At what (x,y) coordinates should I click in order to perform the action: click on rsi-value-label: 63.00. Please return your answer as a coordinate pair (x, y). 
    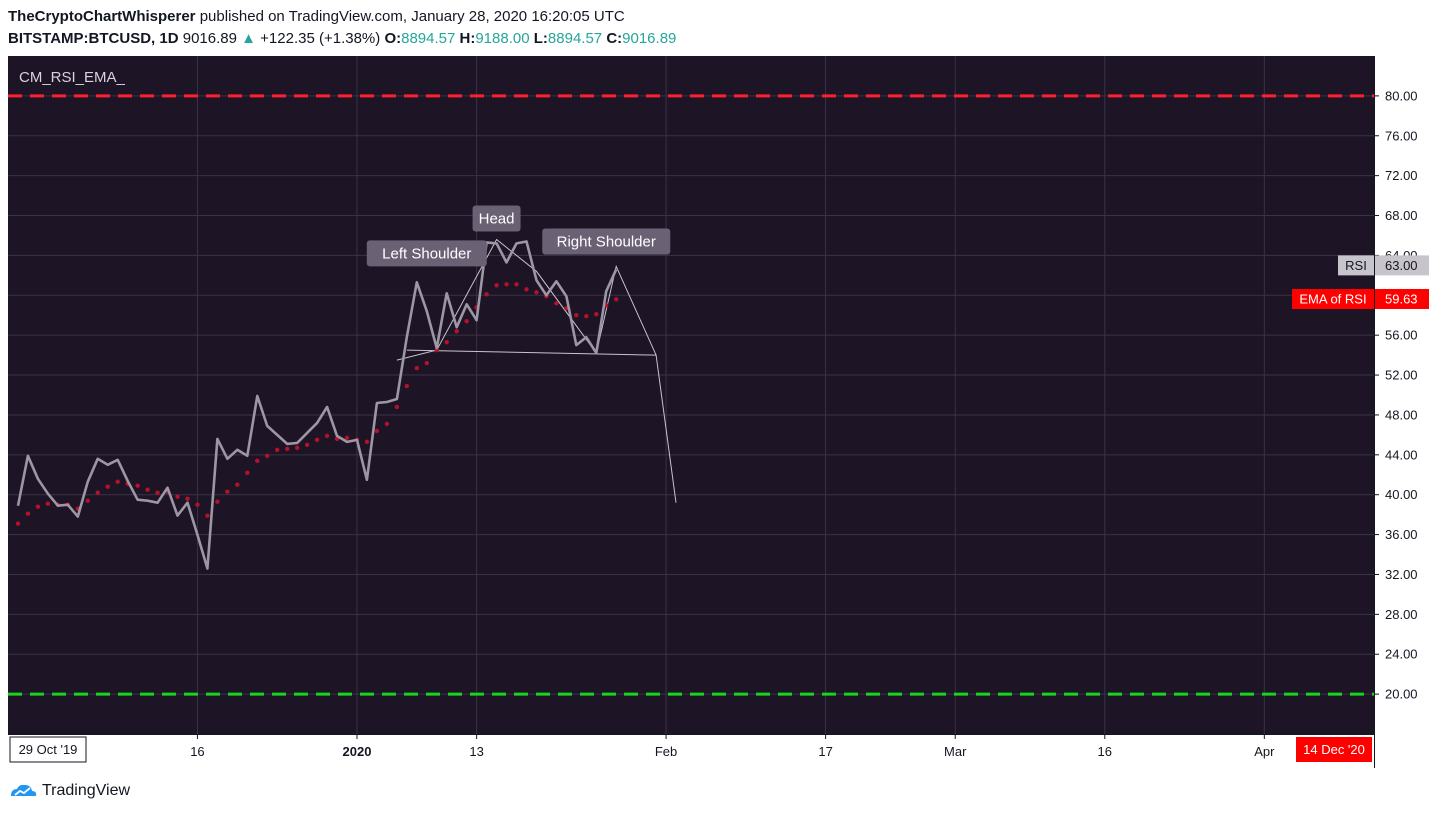
    Looking at the image, I should click on (1401, 265).